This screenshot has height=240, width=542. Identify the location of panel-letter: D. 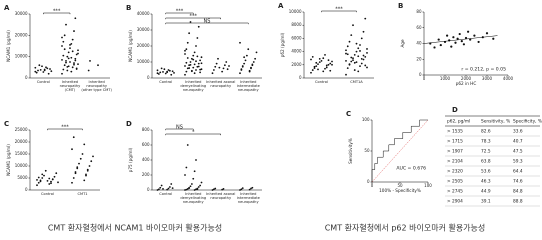
(129, 124).